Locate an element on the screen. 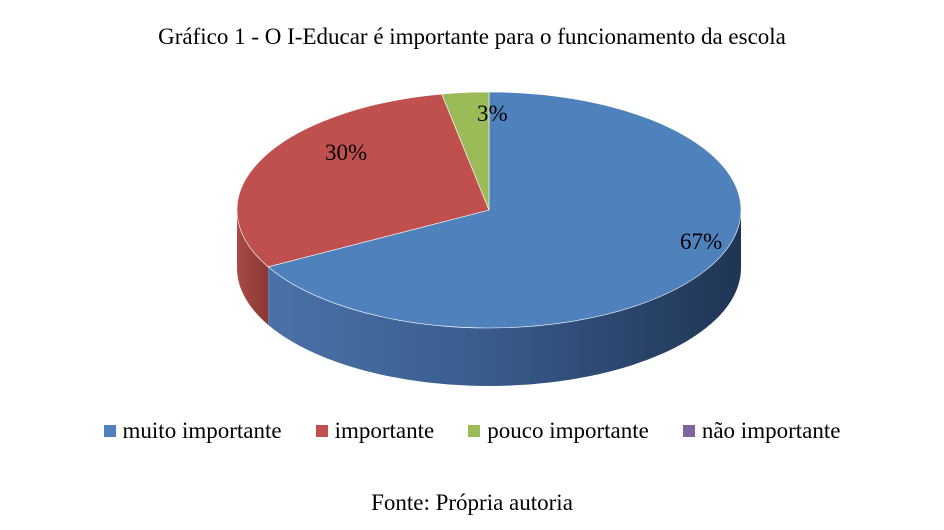 The height and width of the screenshot is (530, 944). legend-label: não importante is located at coordinates (771, 430).